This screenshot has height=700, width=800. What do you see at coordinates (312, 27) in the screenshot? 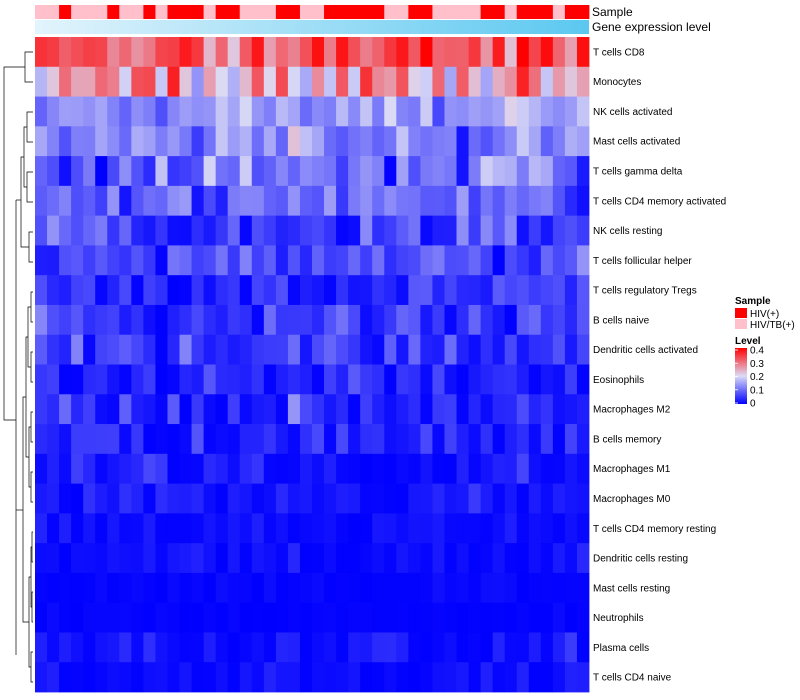
I see `gene-expression-annotation-bar` at bounding box center [312, 27].